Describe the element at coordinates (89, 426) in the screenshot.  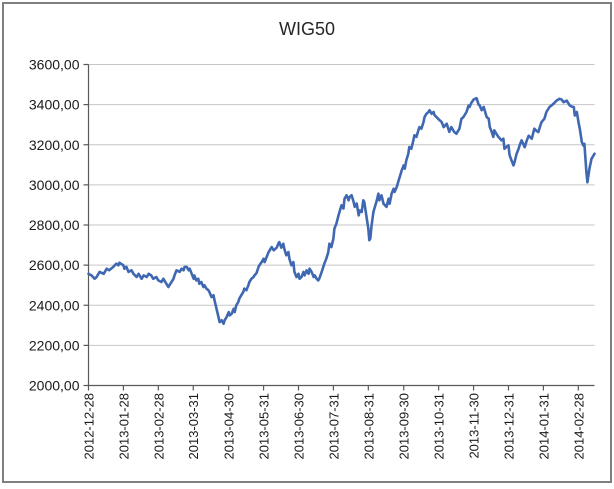
I see `x-tick-label: 2012-12-28` at that location.